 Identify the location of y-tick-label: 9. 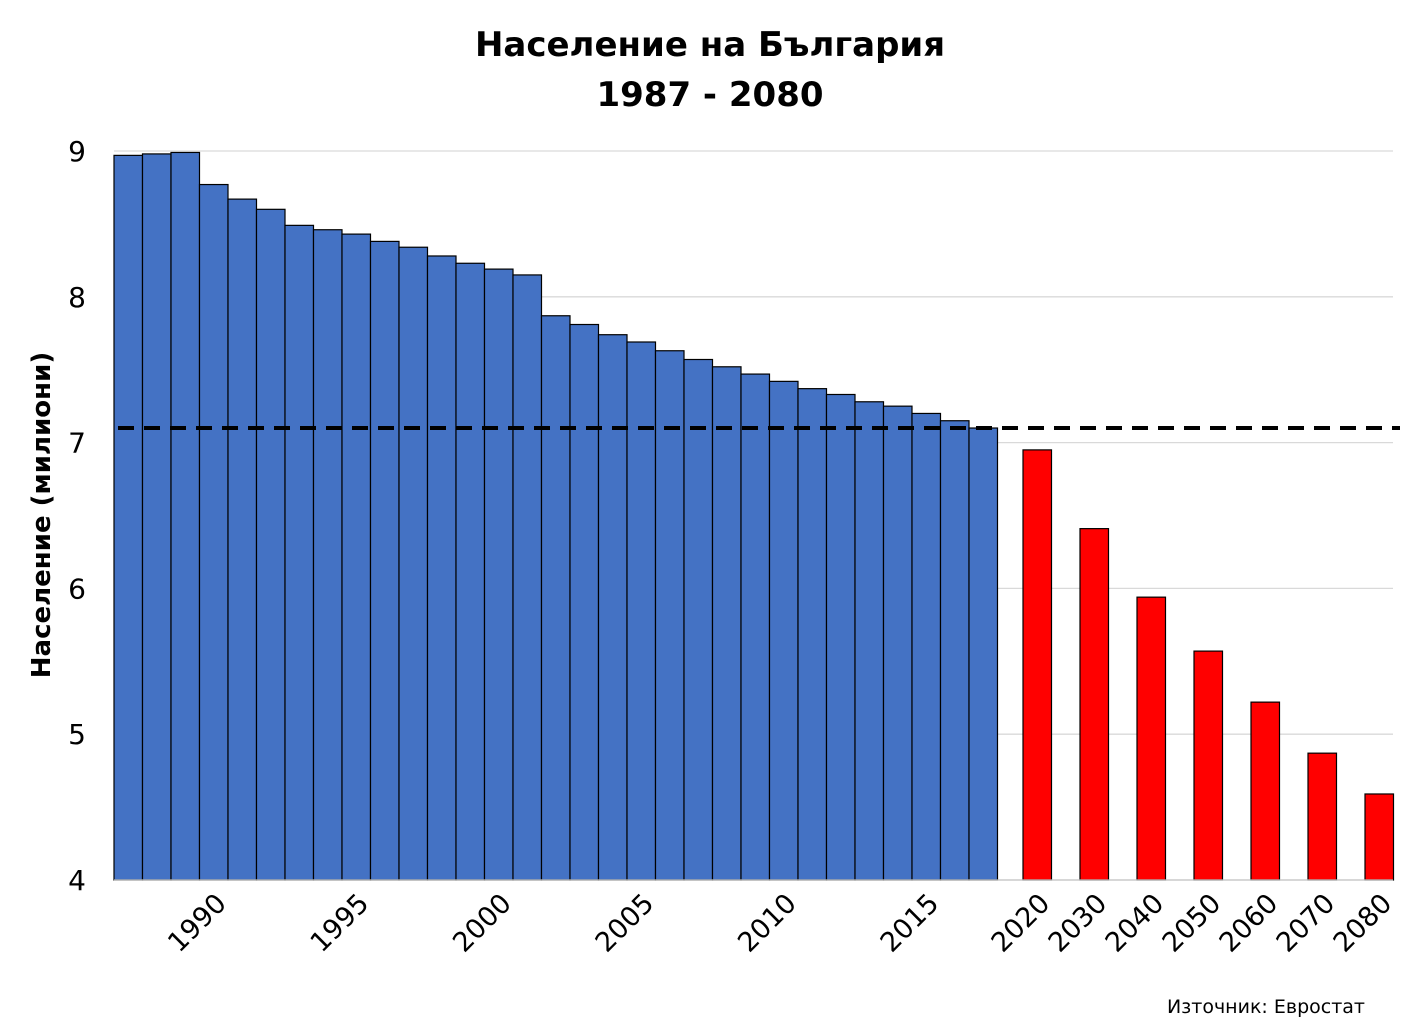
(77, 151).